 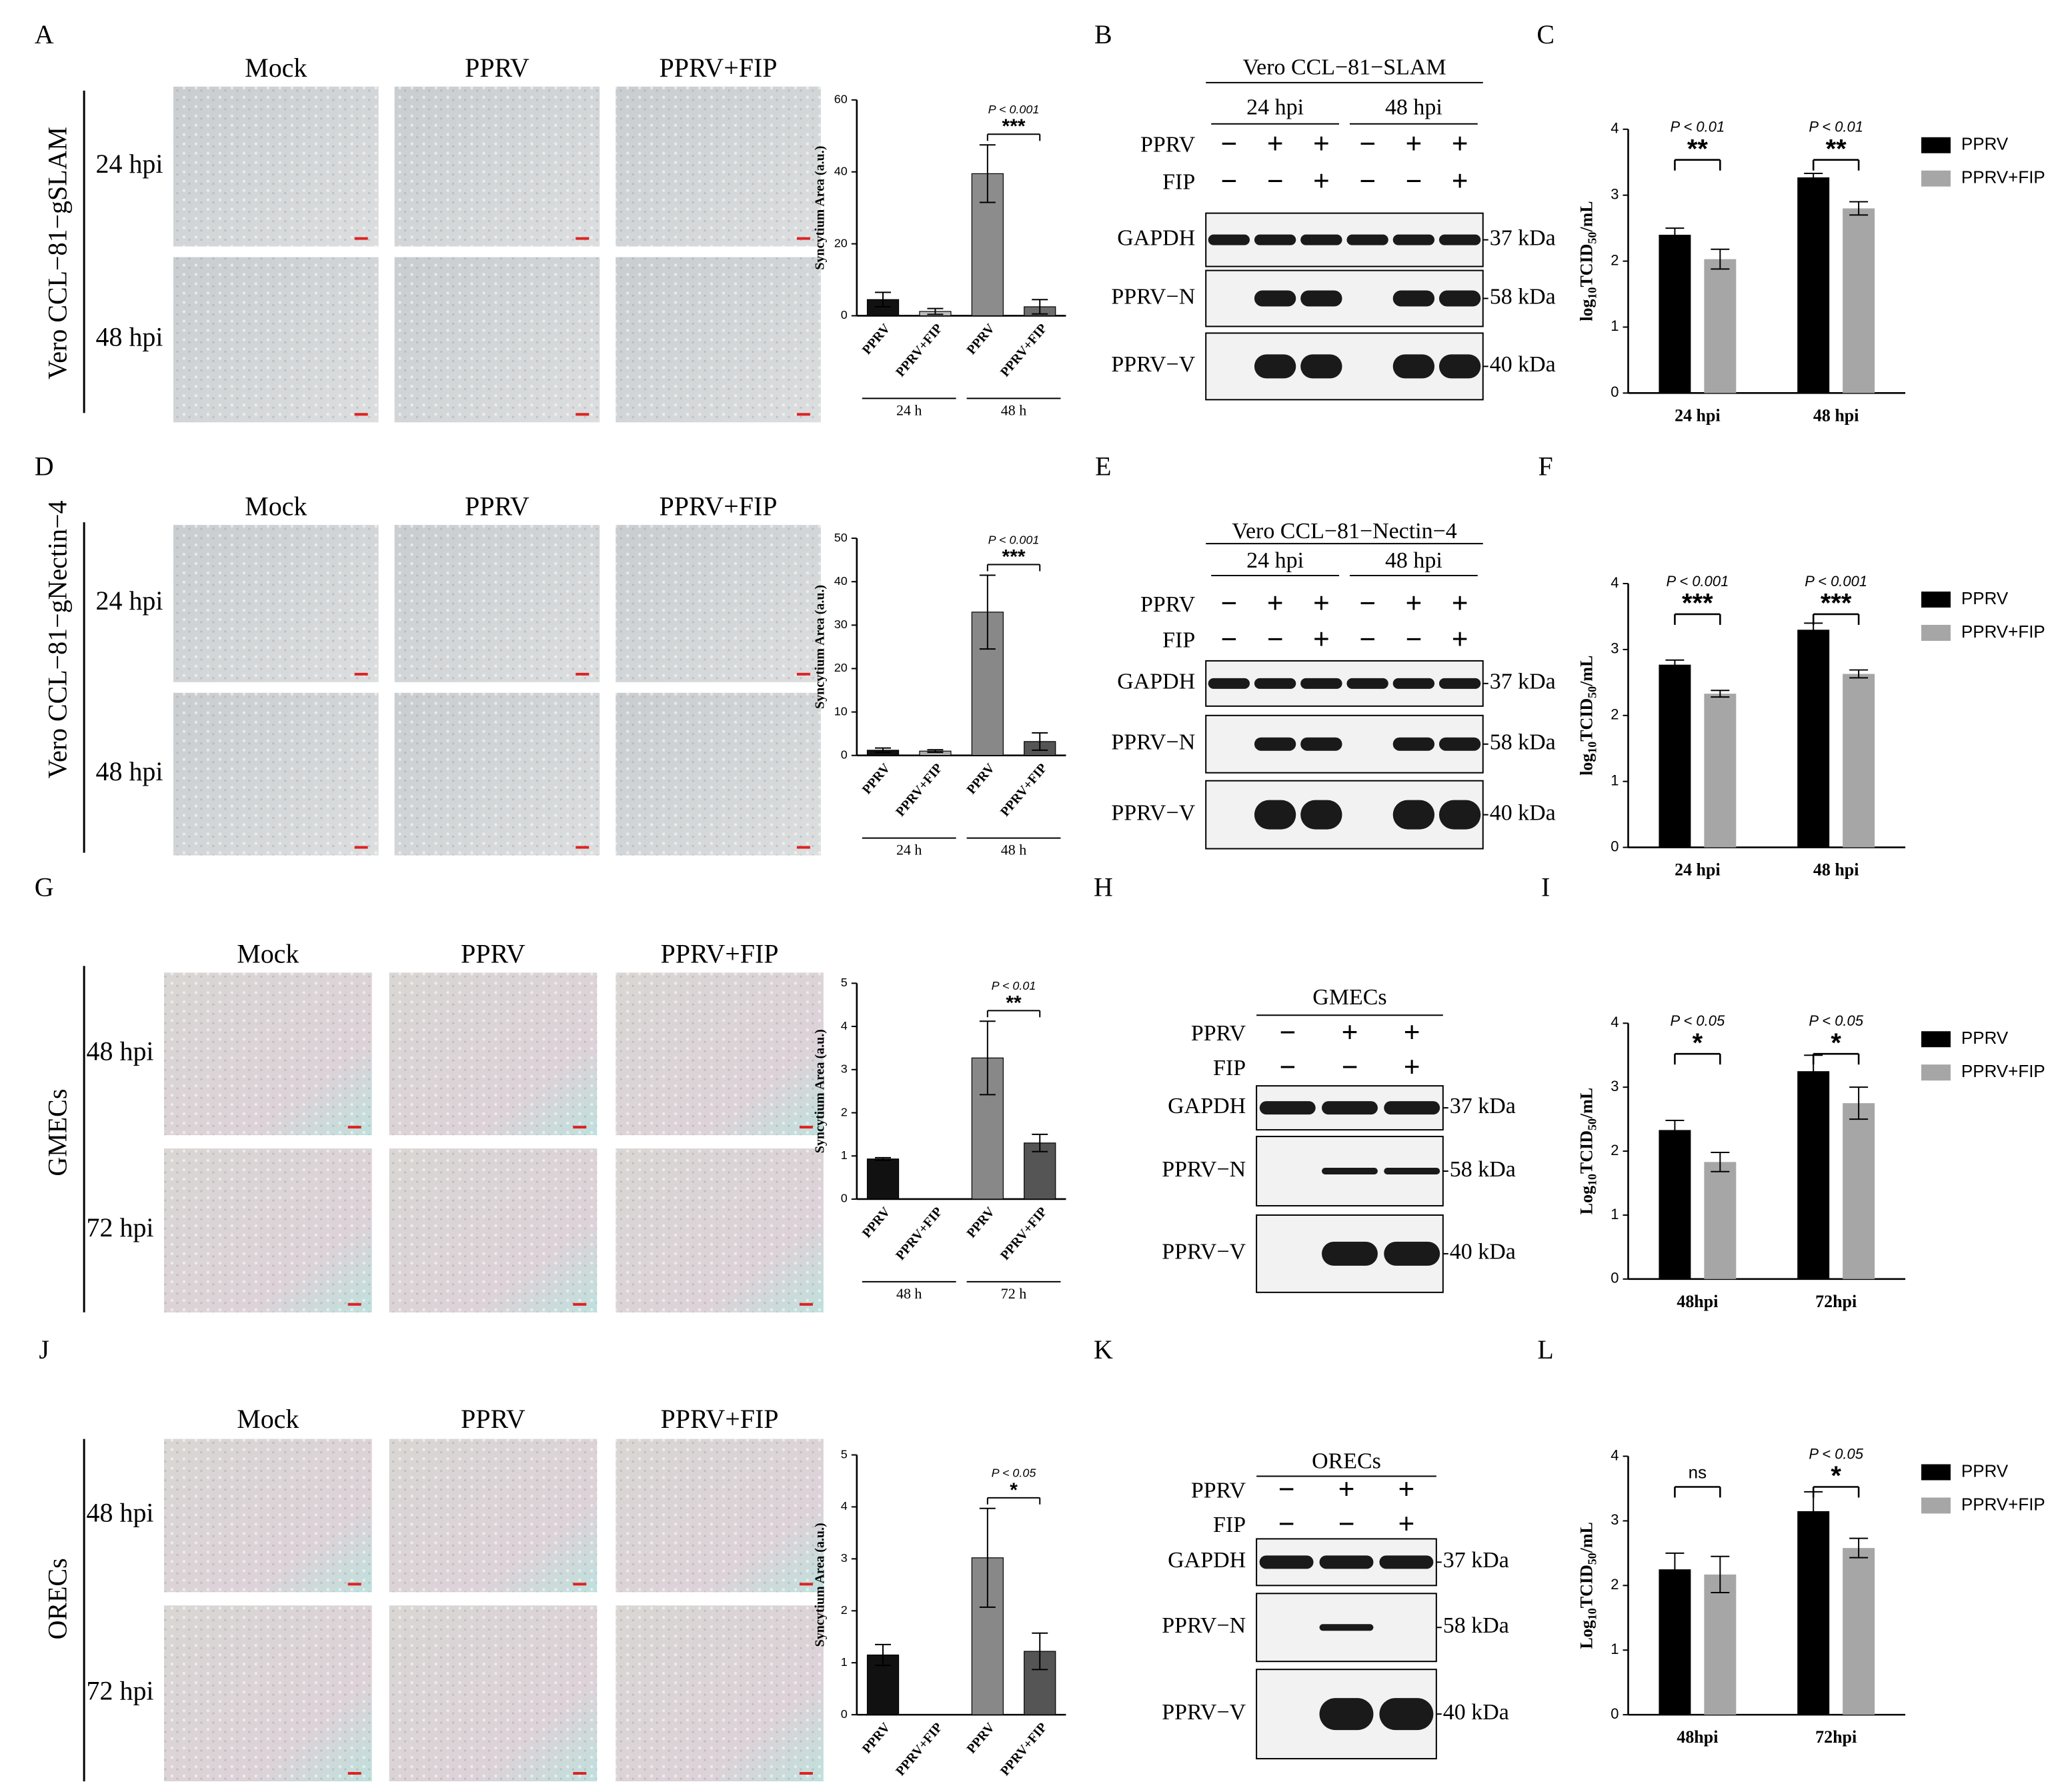 What do you see at coordinates (841, 537) in the screenshot?
I see `y-tick-label: 50` at bounding box center [841, 537].